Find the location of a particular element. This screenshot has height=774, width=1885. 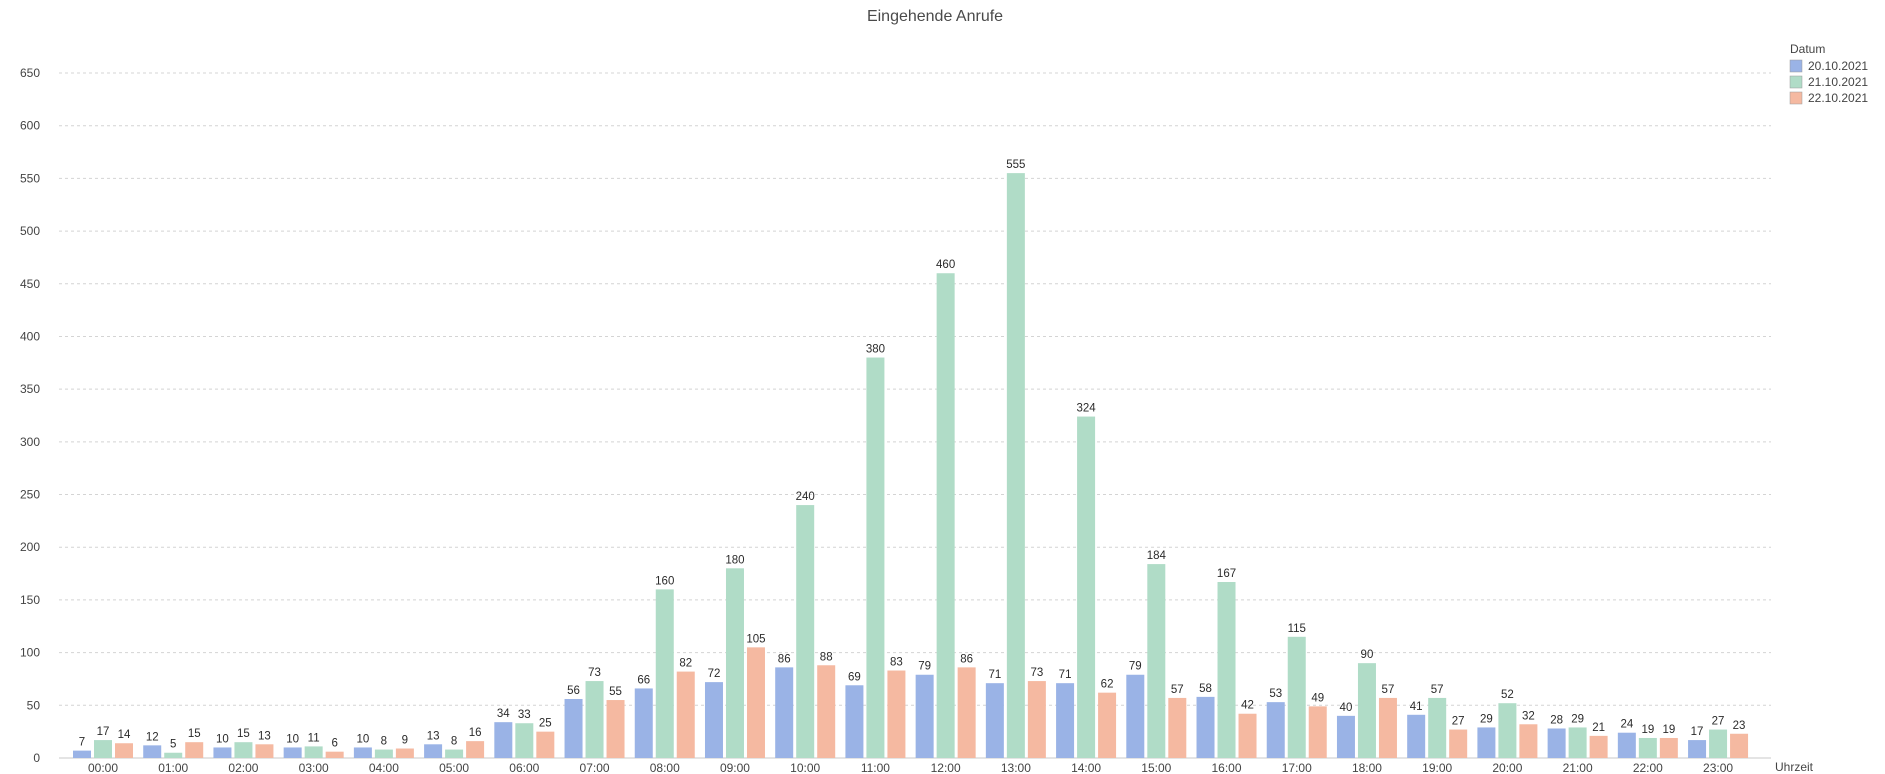

bar-value-label: 240 is located at coordinates (805, 497).